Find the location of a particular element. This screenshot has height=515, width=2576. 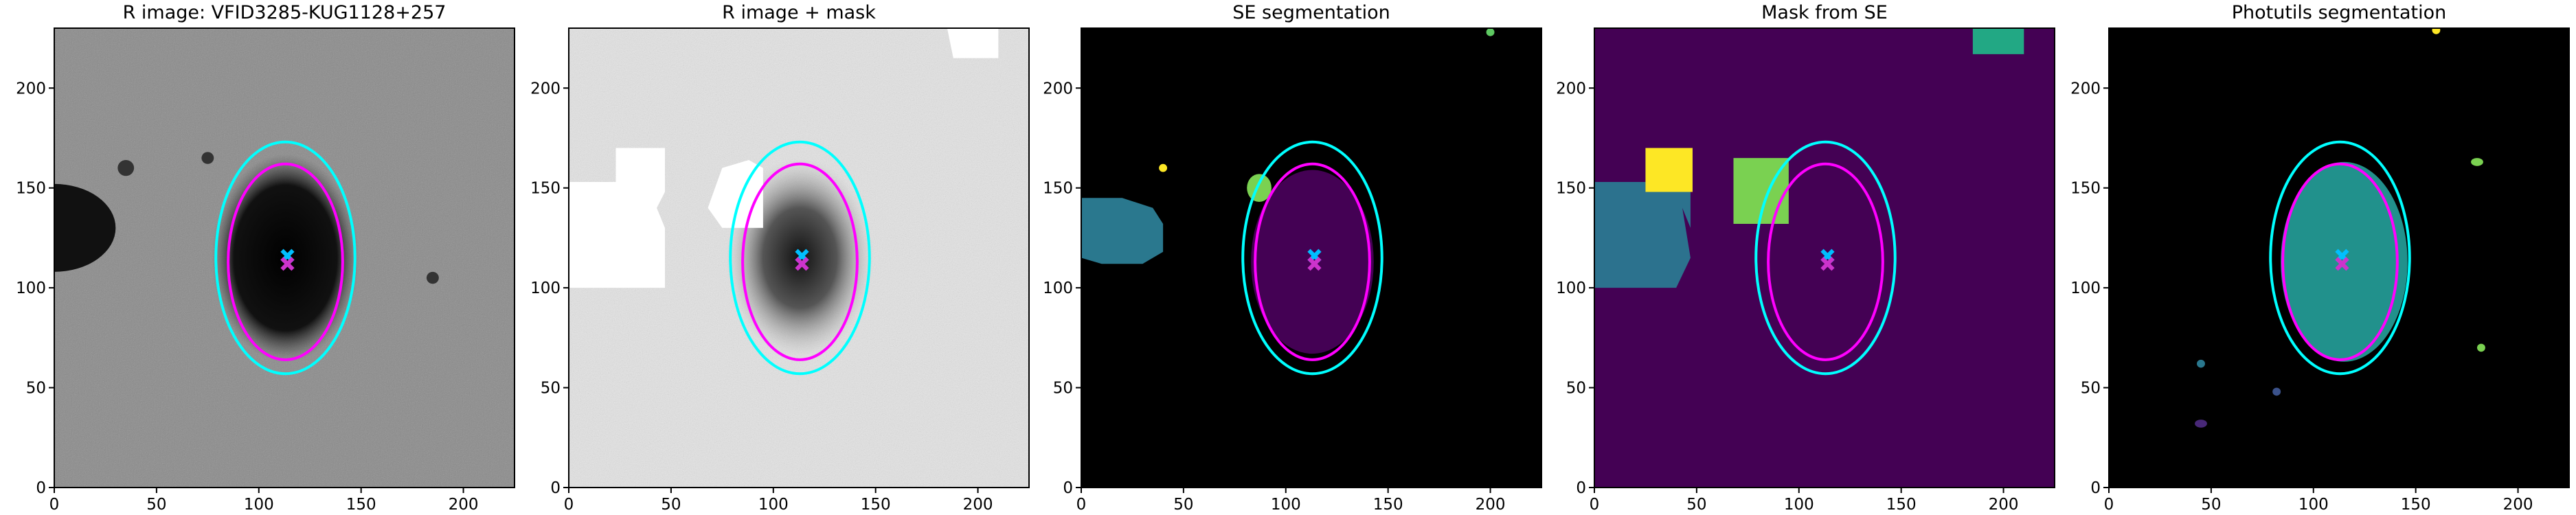

panel-title: Mask from SE is located at coordinates (1824, 12).